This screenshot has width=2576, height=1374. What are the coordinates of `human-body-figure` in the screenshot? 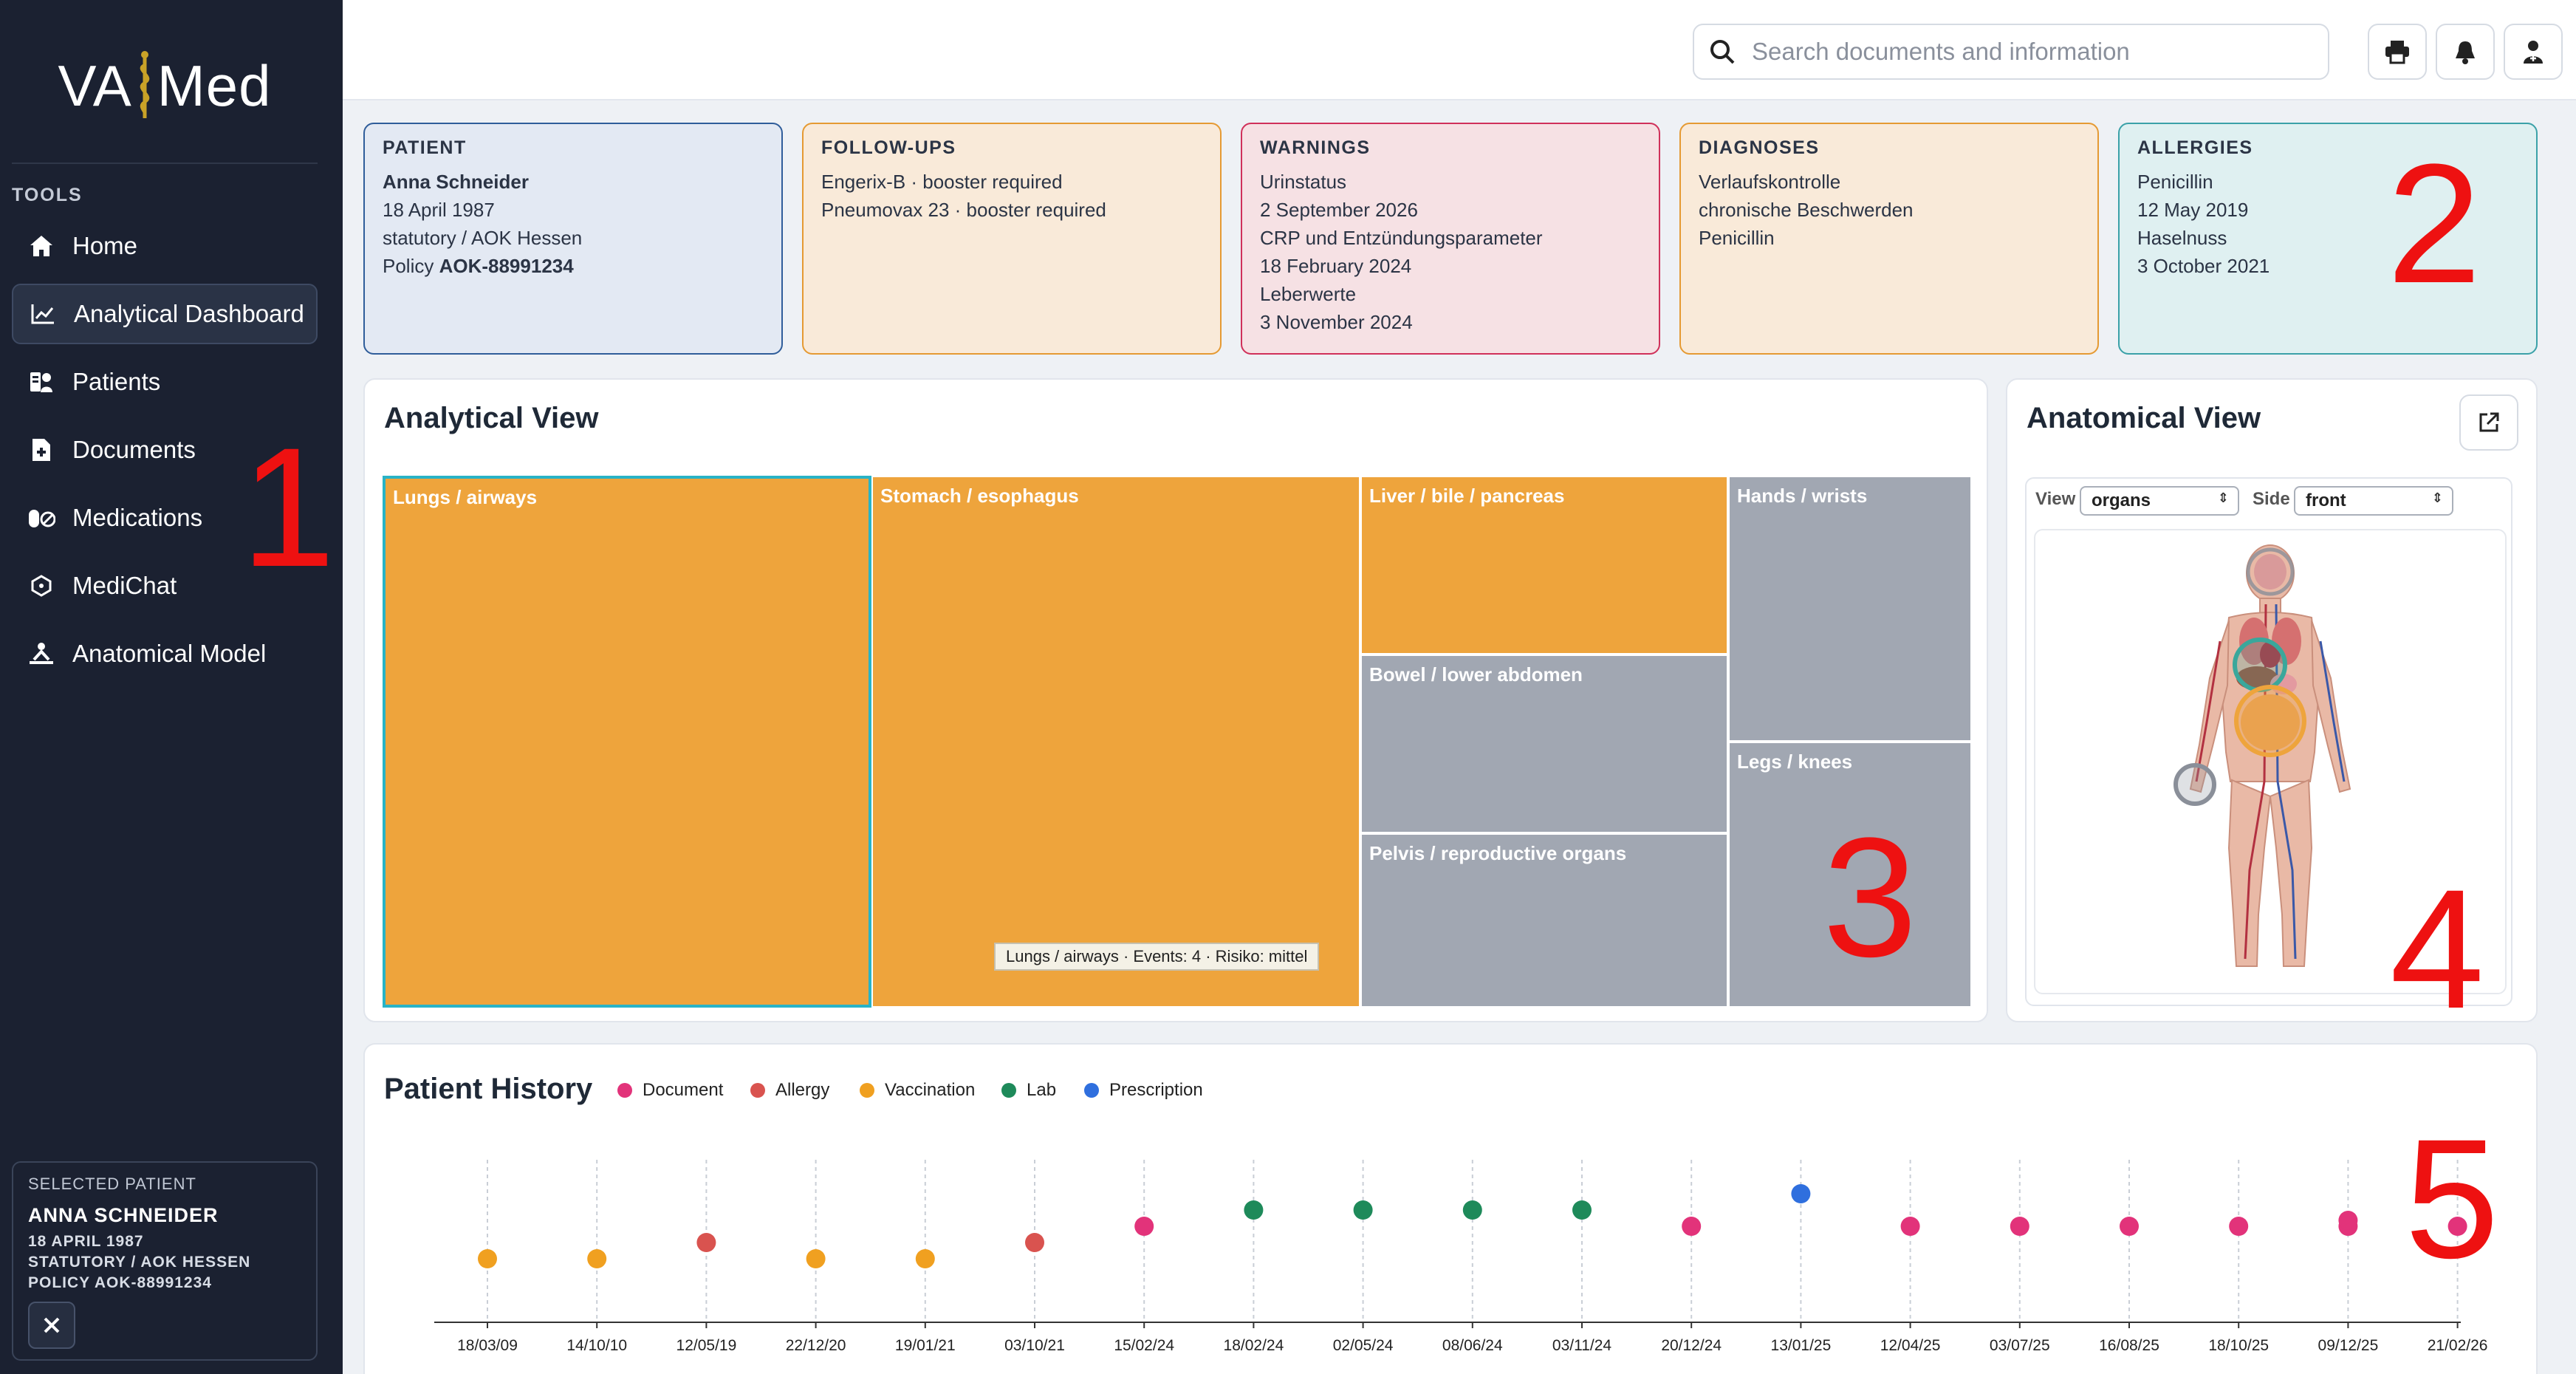 It's located at (2270, 762).